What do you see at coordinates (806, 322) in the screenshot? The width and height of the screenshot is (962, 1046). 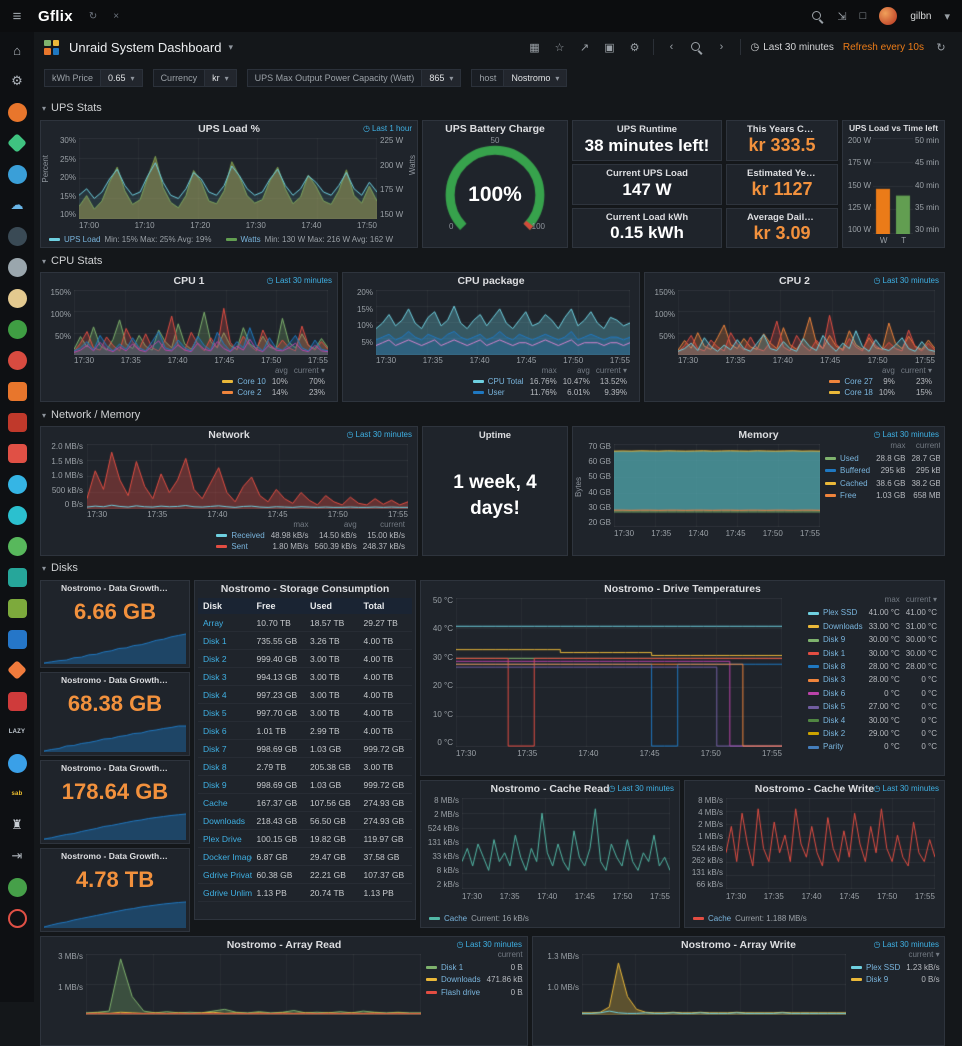 I see `cpu2-canvas` at bounding box center [806, 322].